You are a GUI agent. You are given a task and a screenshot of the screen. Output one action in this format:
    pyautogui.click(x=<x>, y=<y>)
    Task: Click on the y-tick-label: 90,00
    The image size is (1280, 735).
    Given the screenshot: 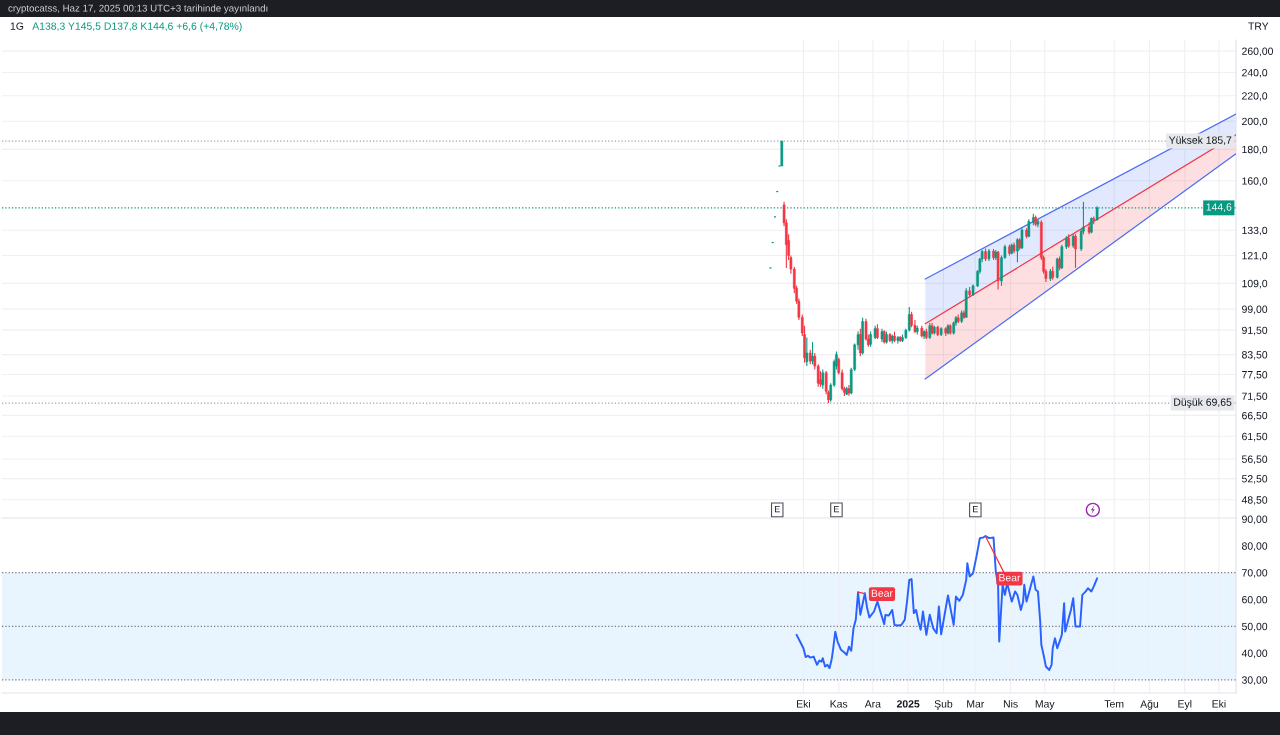 What is the action you would take?
    pyautogui.click(x=1255, y=520)
    